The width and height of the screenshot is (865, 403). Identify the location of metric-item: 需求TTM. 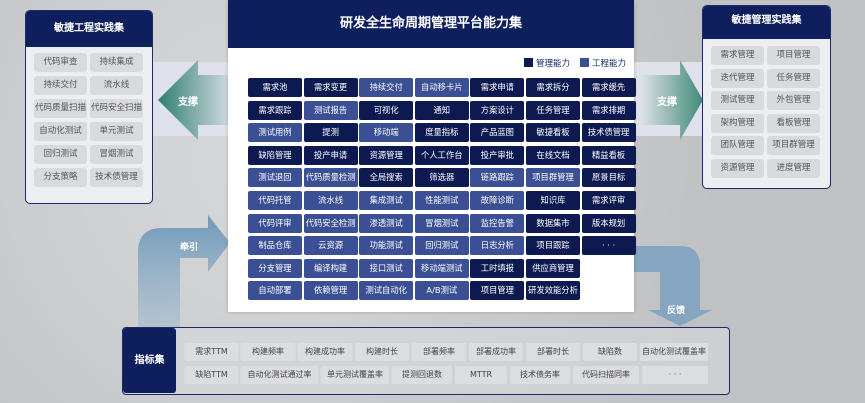
(211, 352).